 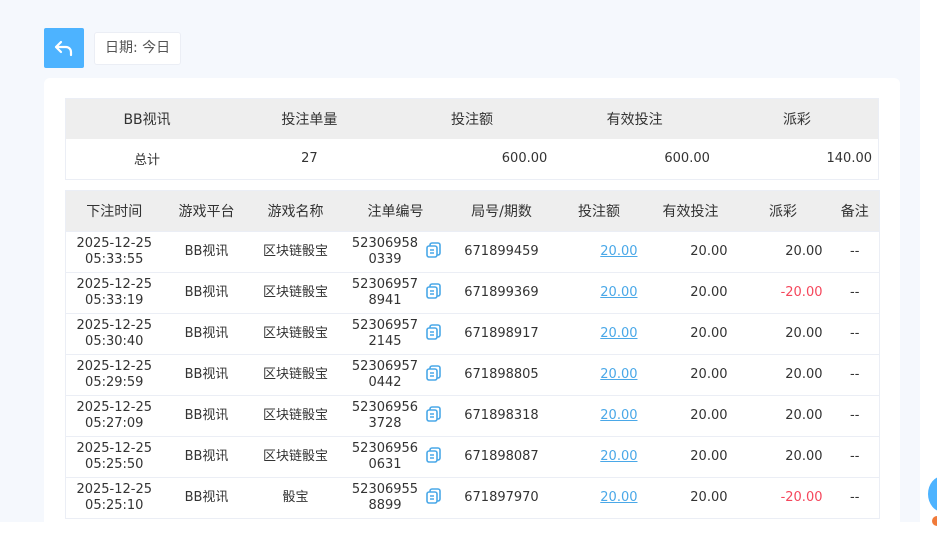 I want to click on order-number: 523069570442, so click(x=385, y=374).